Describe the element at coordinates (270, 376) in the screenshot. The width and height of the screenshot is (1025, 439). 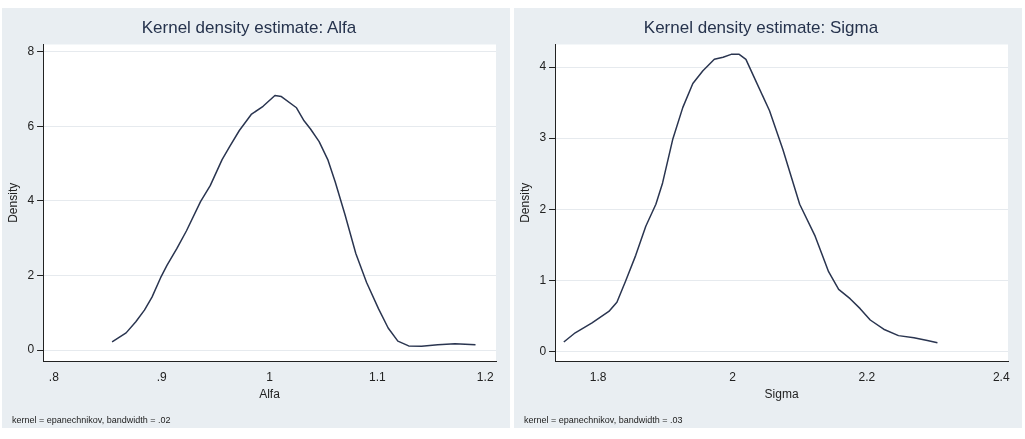
I see `x-tick-label: 1` at that location.